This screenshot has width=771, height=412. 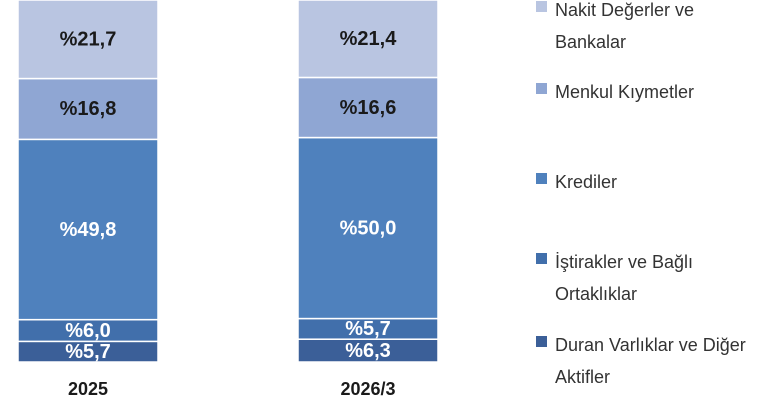 I want to click on value-label: %16,8, so click(x=88, y=109).